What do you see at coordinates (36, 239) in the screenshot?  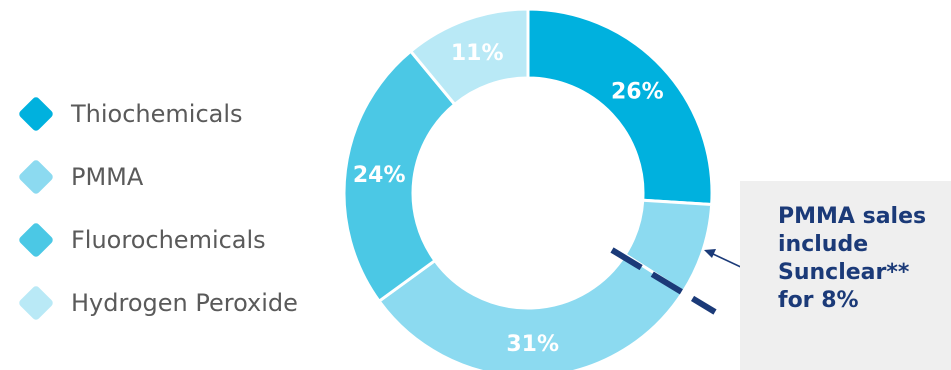 I see `legend-swatch-fluorochemicals` at bounding box center [36, 239].